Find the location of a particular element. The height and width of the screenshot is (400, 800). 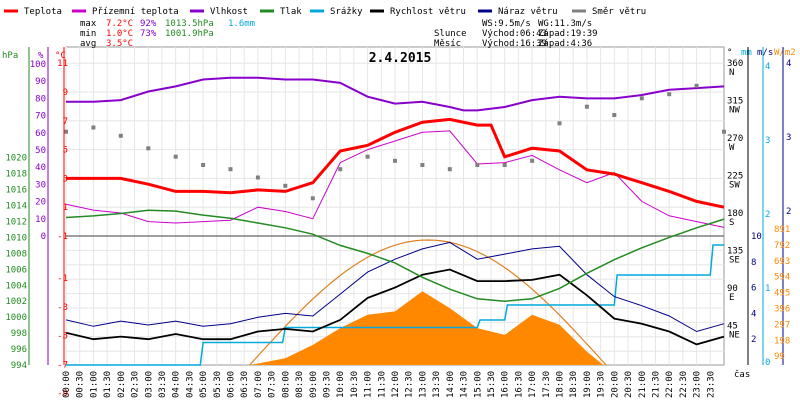

x-tick-label: 00:30 is located at coordinates (81, 384).